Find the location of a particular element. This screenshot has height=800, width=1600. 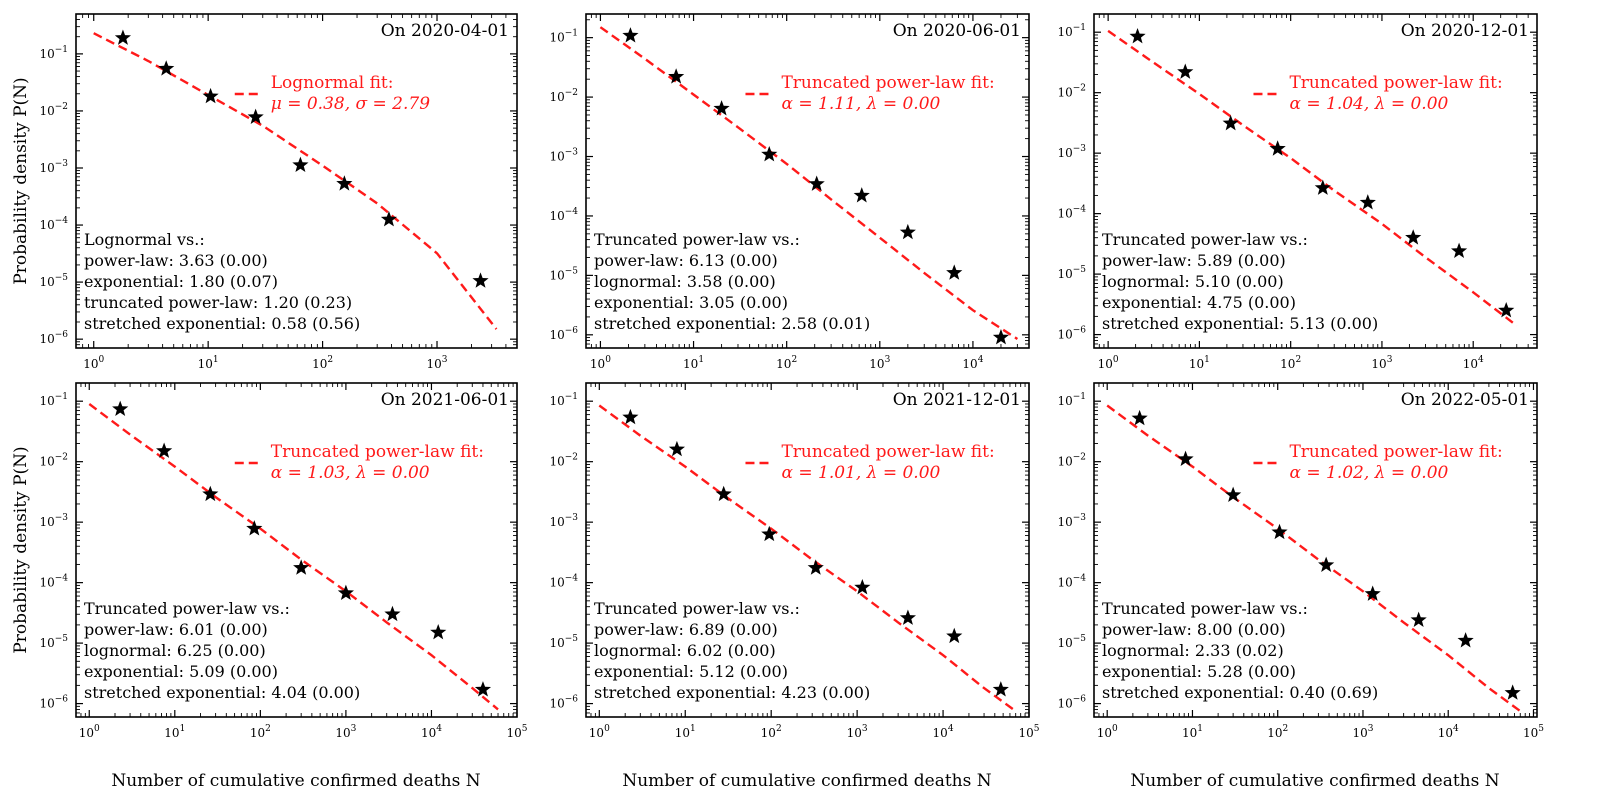

comparison-title: Lognormal vs.: is located at coordinates (144, 239).